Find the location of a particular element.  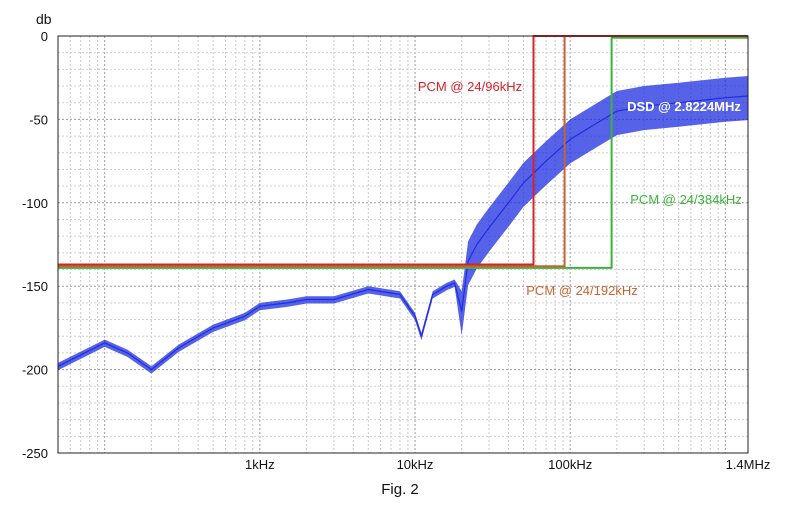

x-axis-ticks: 1kHz 10kHz 100kHz 1.4MHz is located at coordinates (507, 464).